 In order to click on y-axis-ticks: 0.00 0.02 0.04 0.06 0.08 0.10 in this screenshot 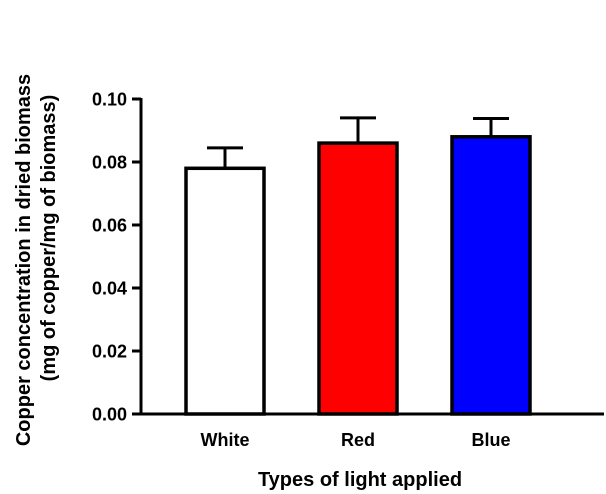, I will do `click(116, 257)`.